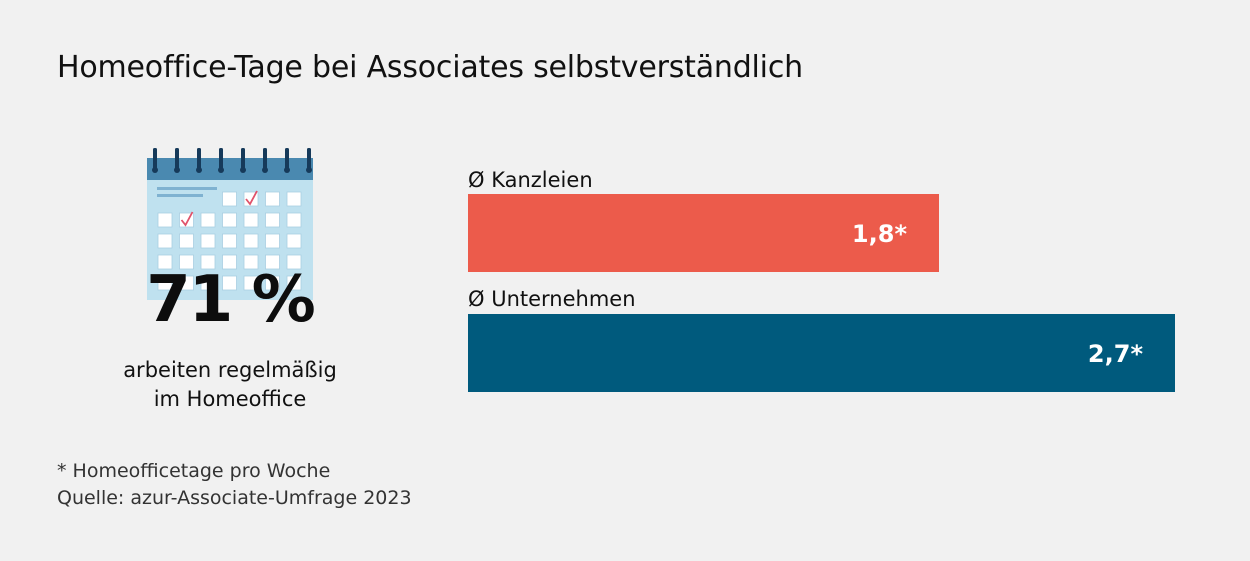 This screenshot has height=561, width=1250. I want to click on stat-value: 71 %, so click(230, 300).